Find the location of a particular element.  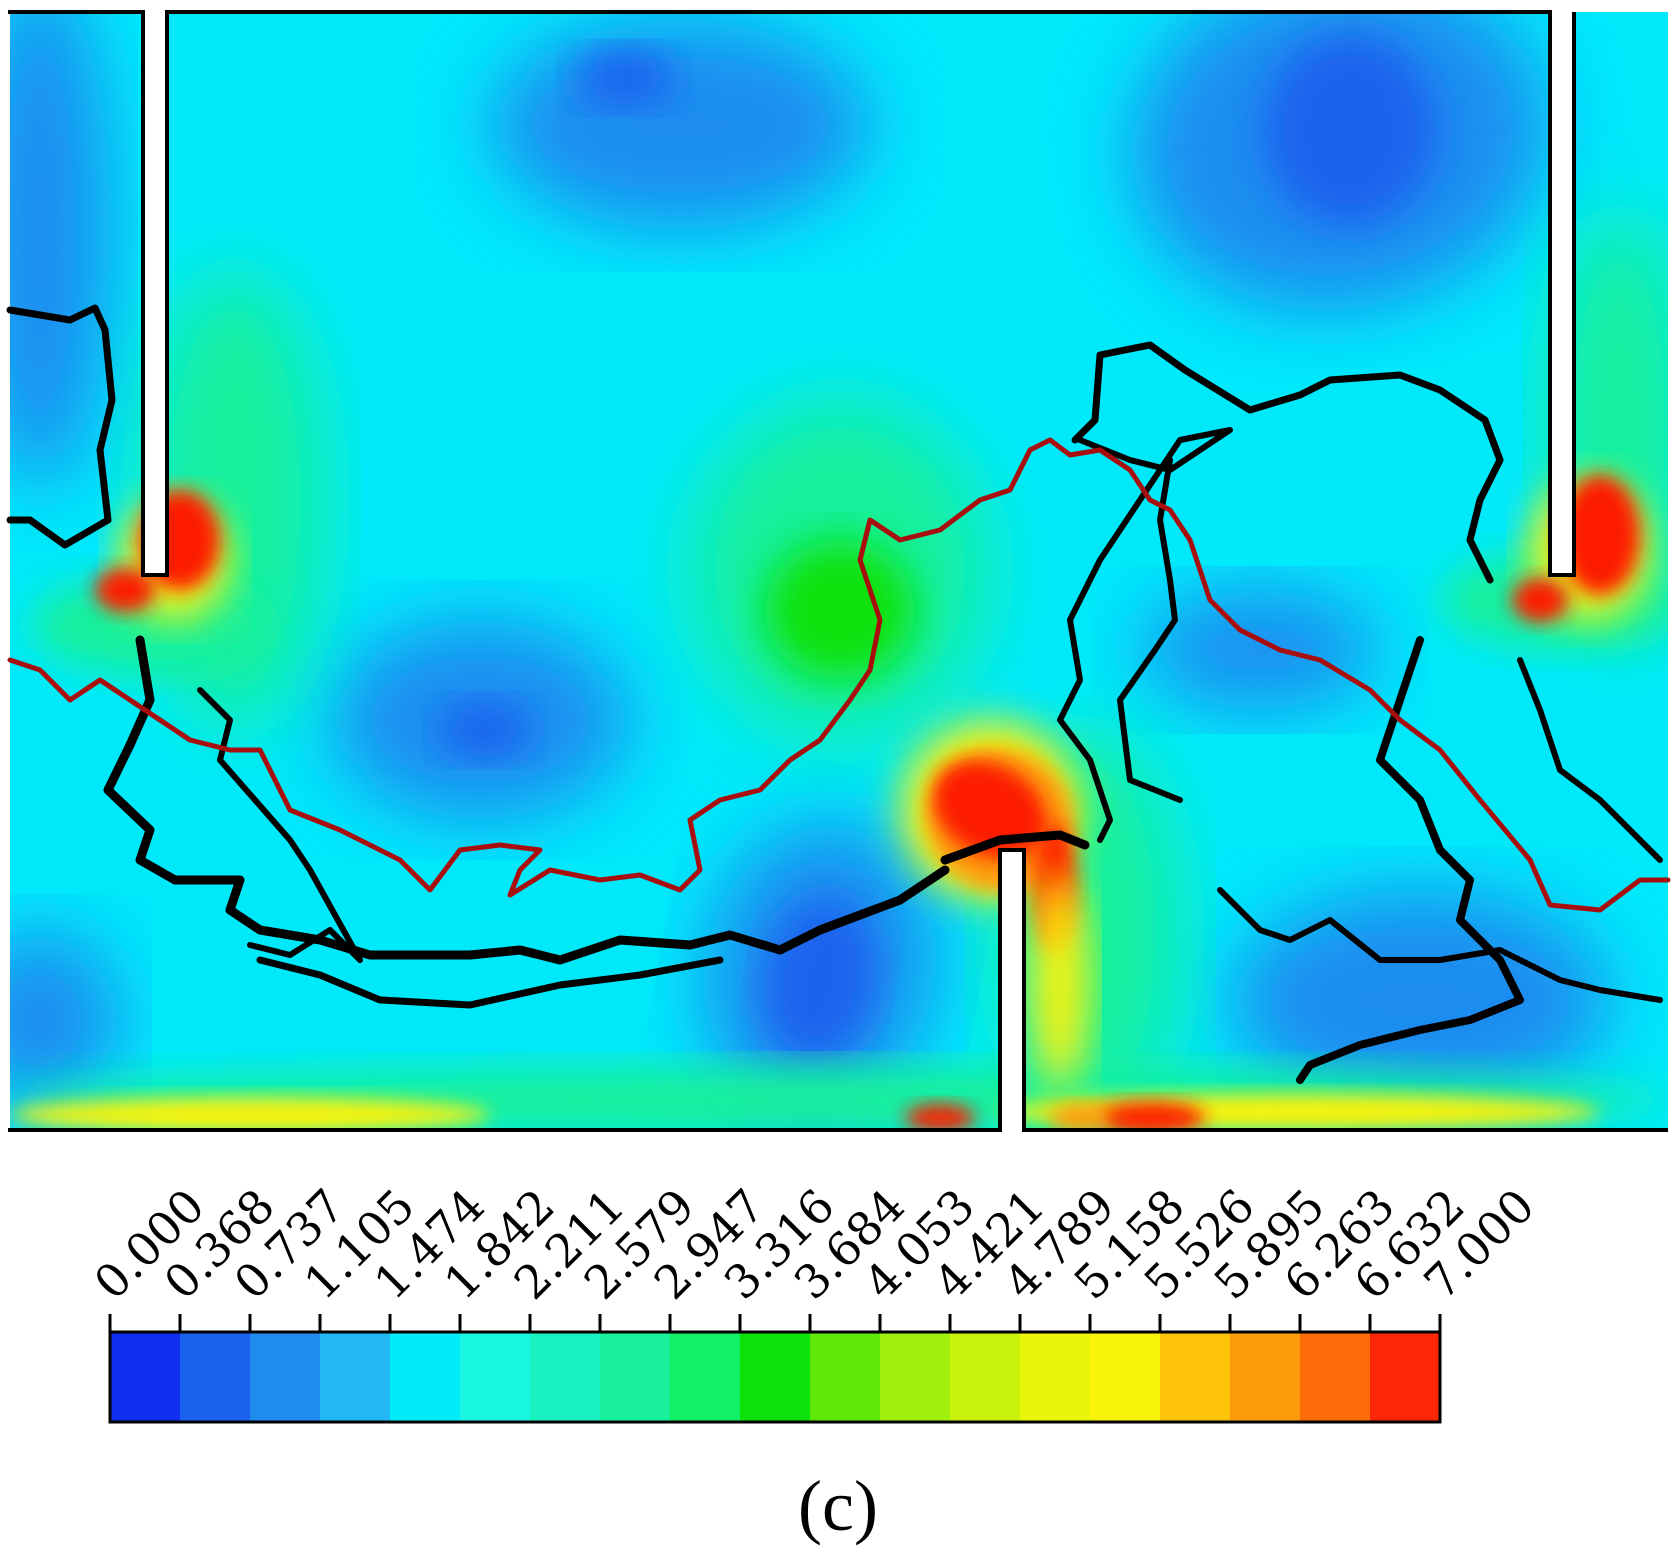

region-yellow-bottom-left is located at coordinates (250, 1113).